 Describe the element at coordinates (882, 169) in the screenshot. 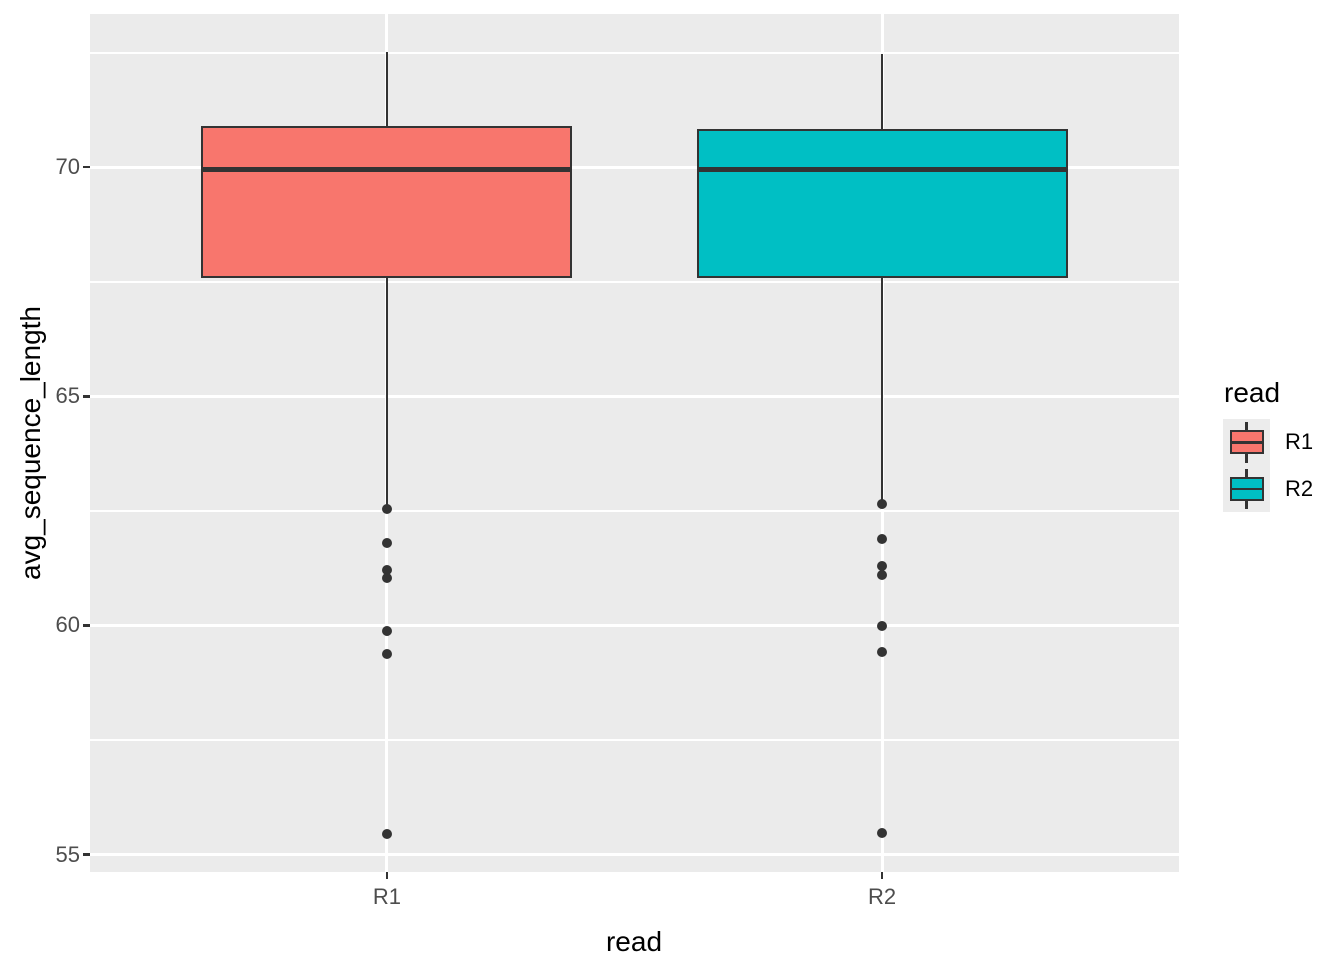

I see `median-R2` at that location.